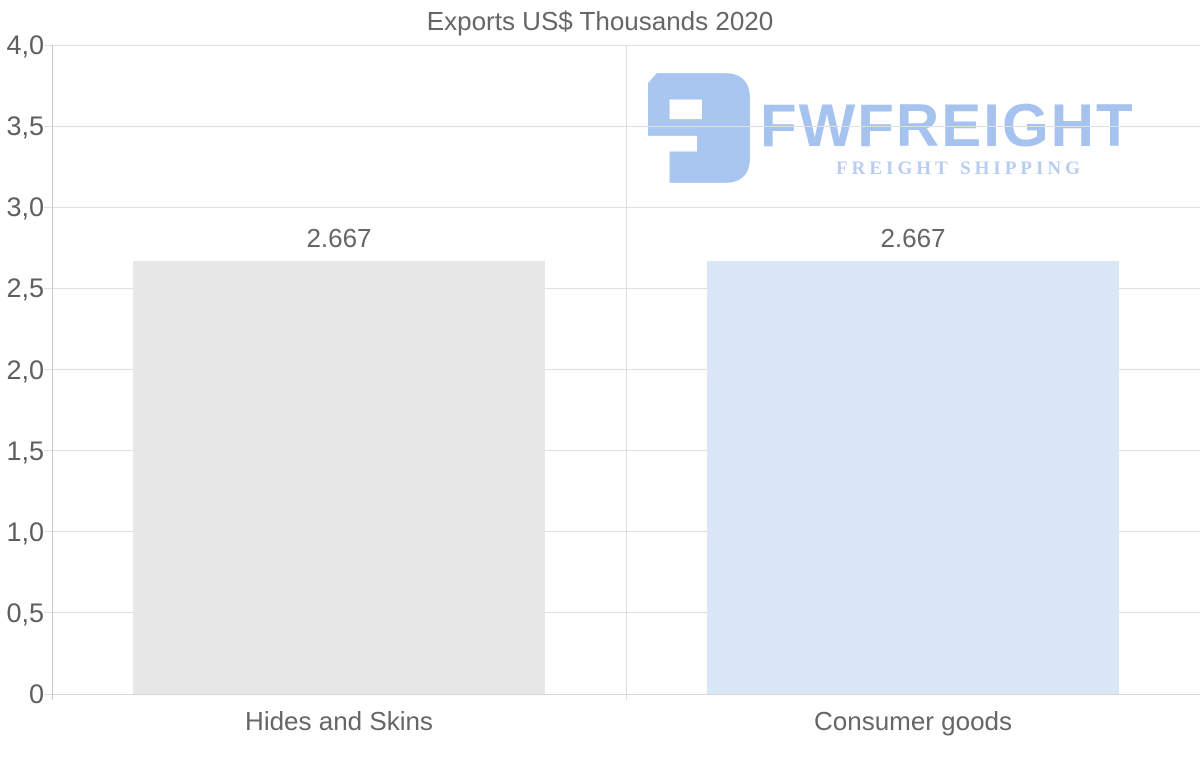 The image size is (1200, 763). What do you see at coordinates (960, 168) in the screenshot?
I see `logo-tagline-text: FREIGHT SHIPPING` at bounding box center [960, 168].